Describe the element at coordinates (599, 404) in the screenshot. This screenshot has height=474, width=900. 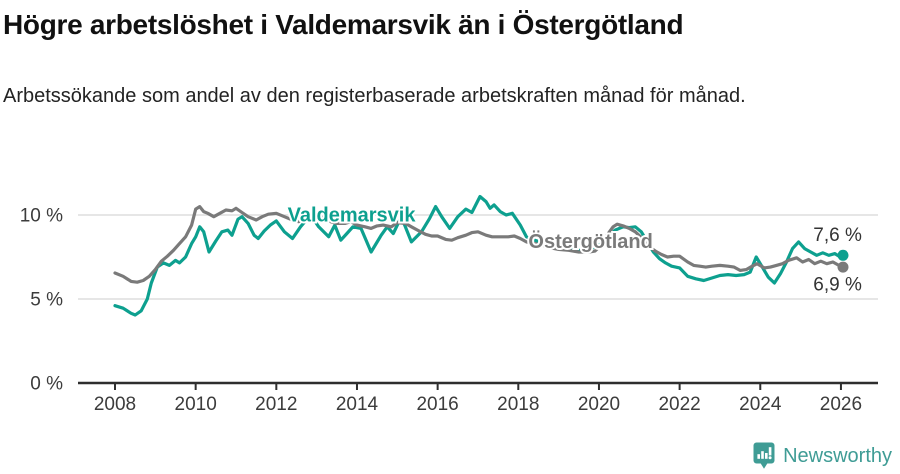
I see `x-tick-label: 2020` at that location.